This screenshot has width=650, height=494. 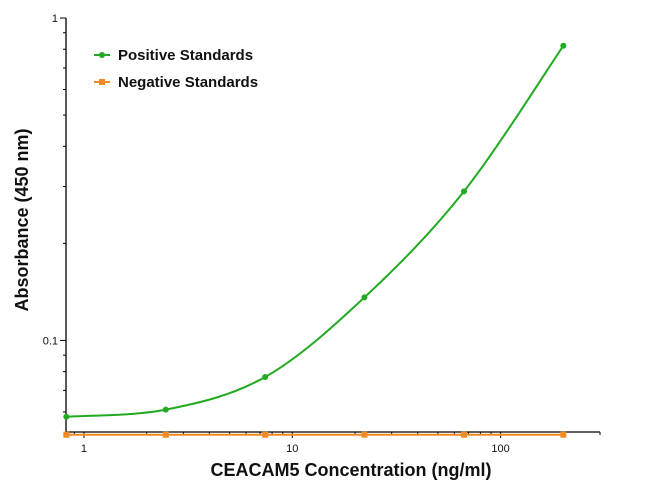 I want to click on legend-item-positive: Positive Standards, so click(x=173, y=55).